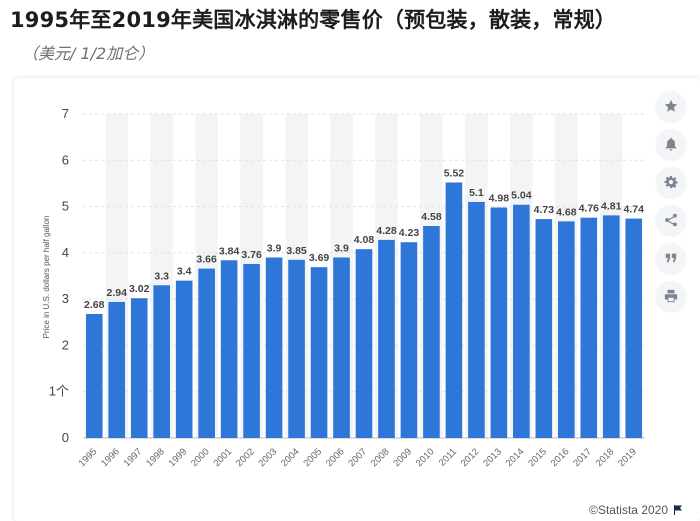 The width and height of the screenshot is (700, 521). What do you see at coordinates (409, 340) in the screenshot?
I see `bar-2009` at bounding box center [409, 340].